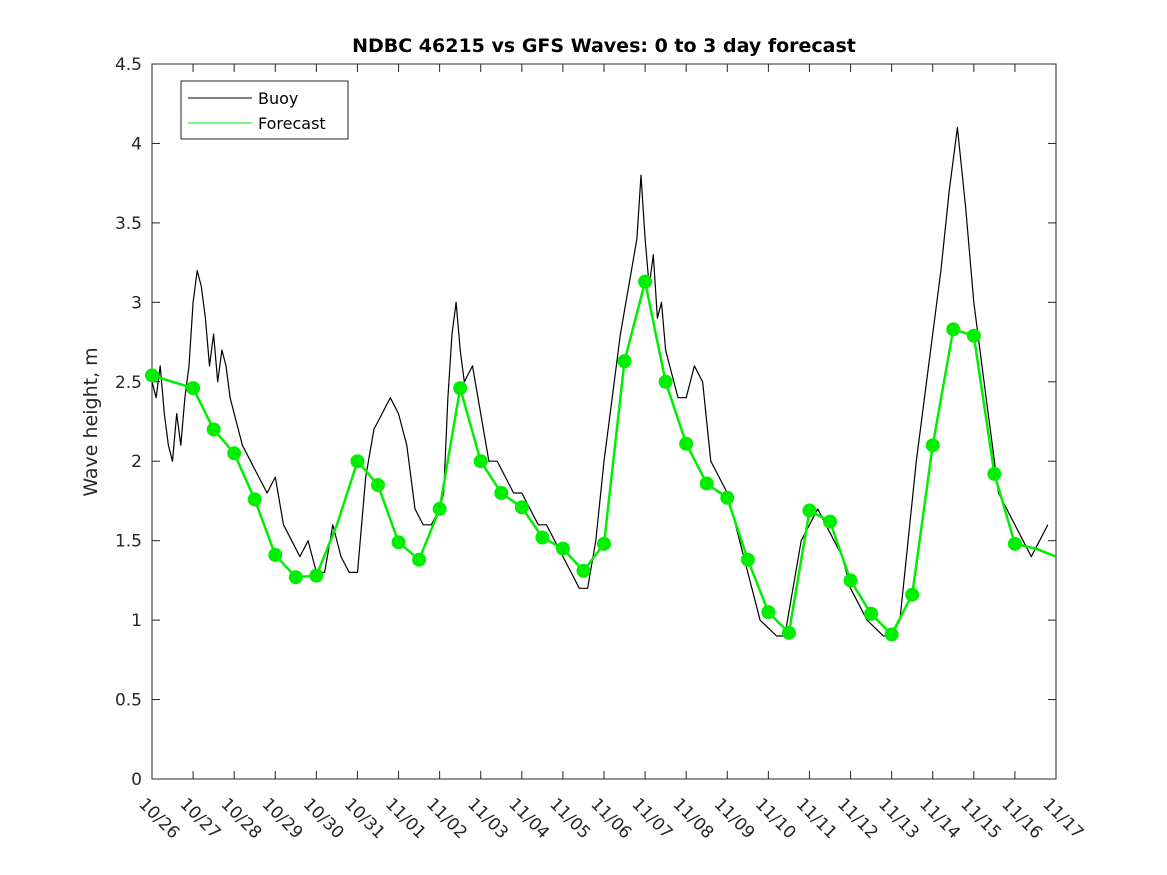 The width and height of the screenshot is (1167, 875). What do you see at coordinates (652, 818) in the screenshot?
I see `x-tick-label: 11/07` at bounding box center [652, 818].